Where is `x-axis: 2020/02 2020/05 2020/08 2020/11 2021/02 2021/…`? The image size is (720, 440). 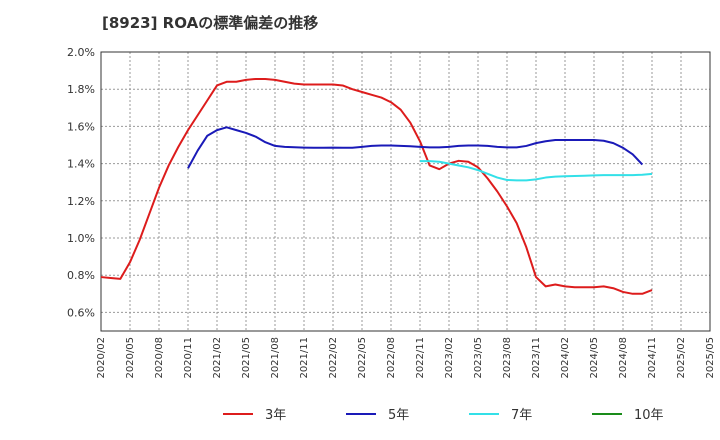 x-axis: 2020/02 2020/05 2020/08 2020/11 2021/02 2021/… is located at coordinates (406, 358).